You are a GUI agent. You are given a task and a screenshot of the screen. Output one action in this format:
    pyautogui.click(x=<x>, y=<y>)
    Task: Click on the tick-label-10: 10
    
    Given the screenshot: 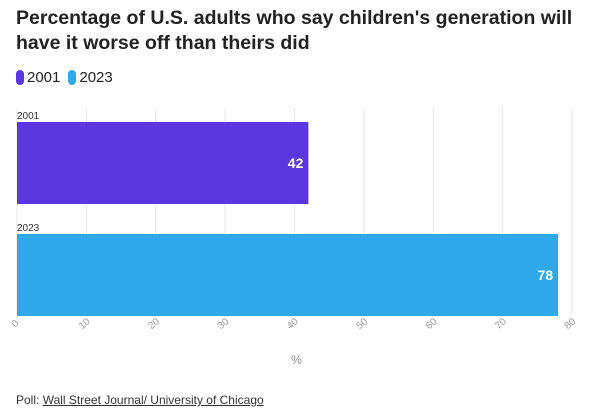 What is the action you would take?
    pyautogui.click(x=85, y=324)
    